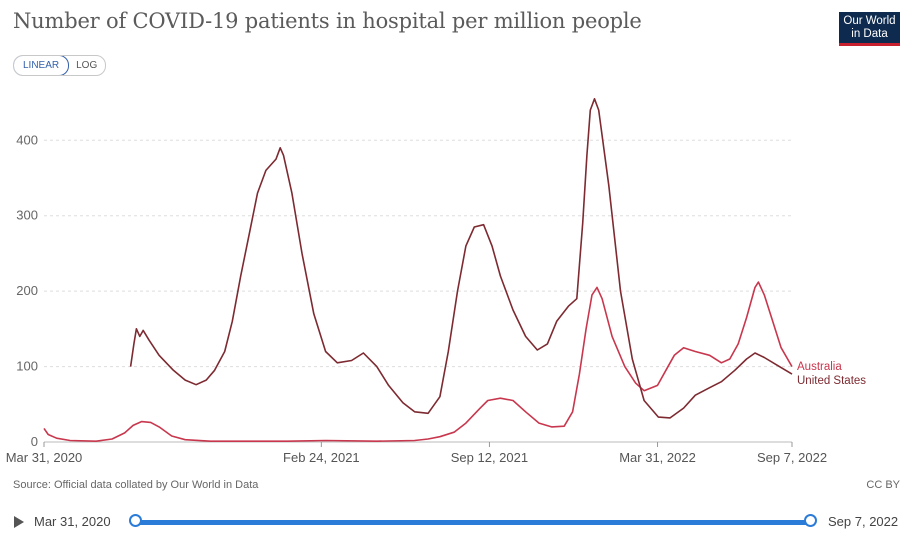  I want to click on y-tick-label: 100, so click(27, 366).